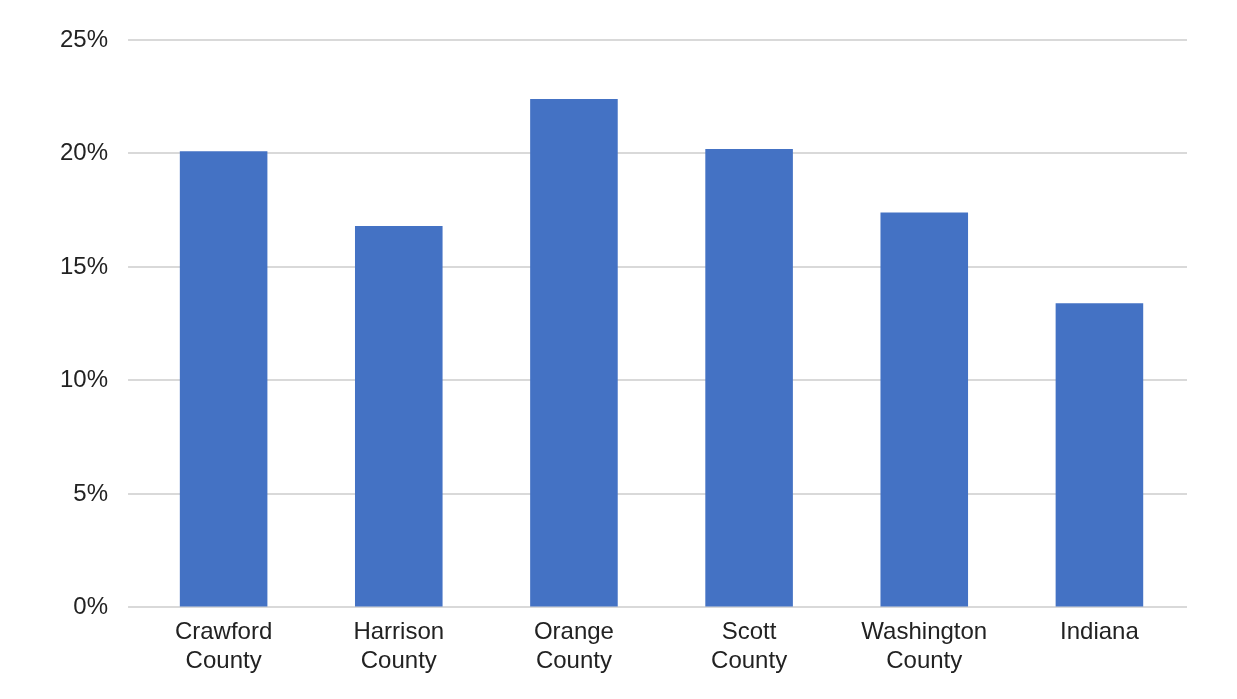  Describe the element at coordinates (1100, 631) in the screenshot. I see `x-tick-label: Indiana` at that location.